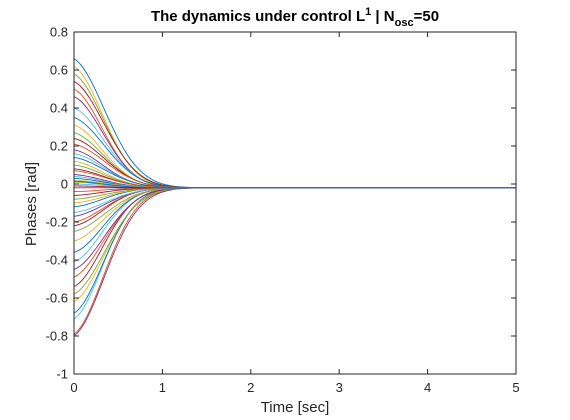  I want to click on x-tick-label: 0, so click(73, 387).